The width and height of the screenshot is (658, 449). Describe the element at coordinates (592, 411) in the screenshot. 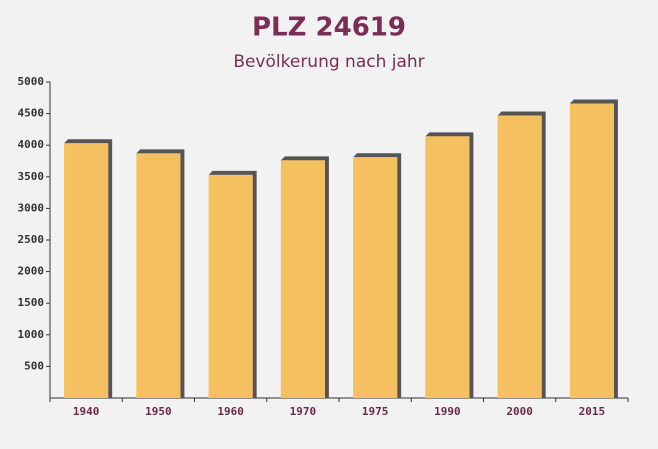

I see `x-tick-label: 2015` at that location.